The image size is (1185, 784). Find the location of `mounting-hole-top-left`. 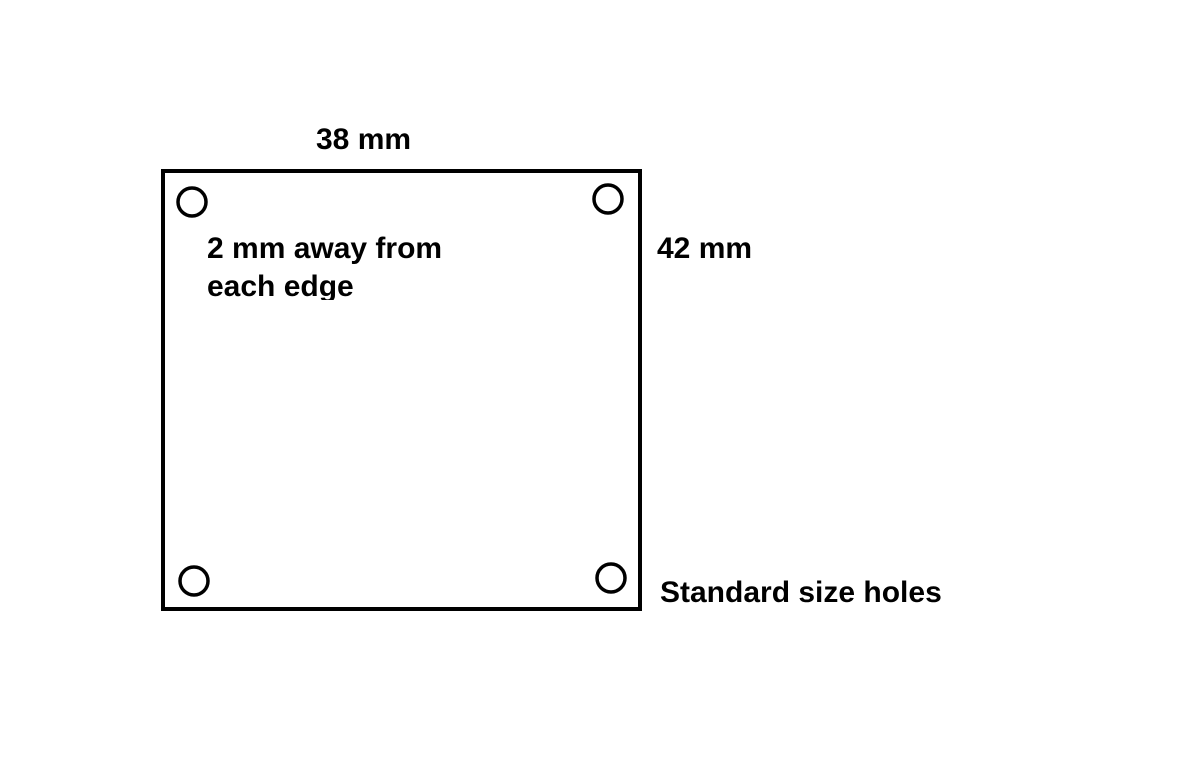

mounting-hole-top-left is located at coordinates (192, 202).